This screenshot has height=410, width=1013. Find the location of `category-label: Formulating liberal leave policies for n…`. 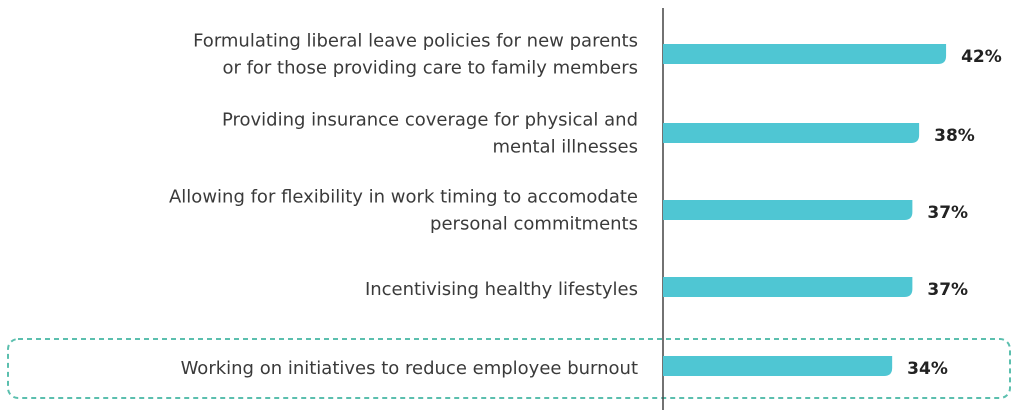

category-label: Formulating liberal leave policies for n… is located at coordinates (415, 41).